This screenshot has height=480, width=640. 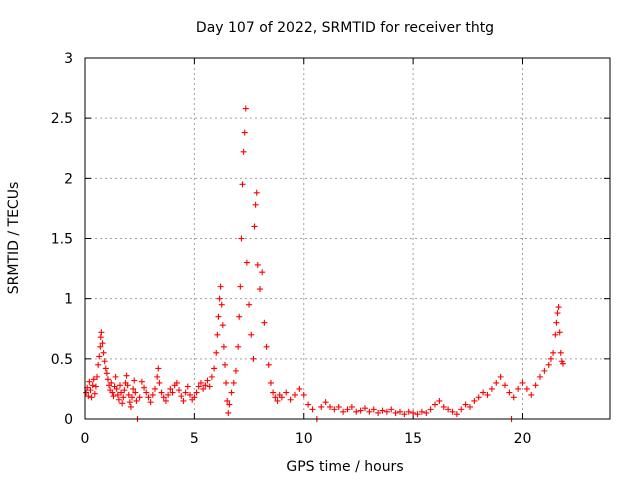 I want to click on y-tick-label: 1, so click(x=68, y=300).